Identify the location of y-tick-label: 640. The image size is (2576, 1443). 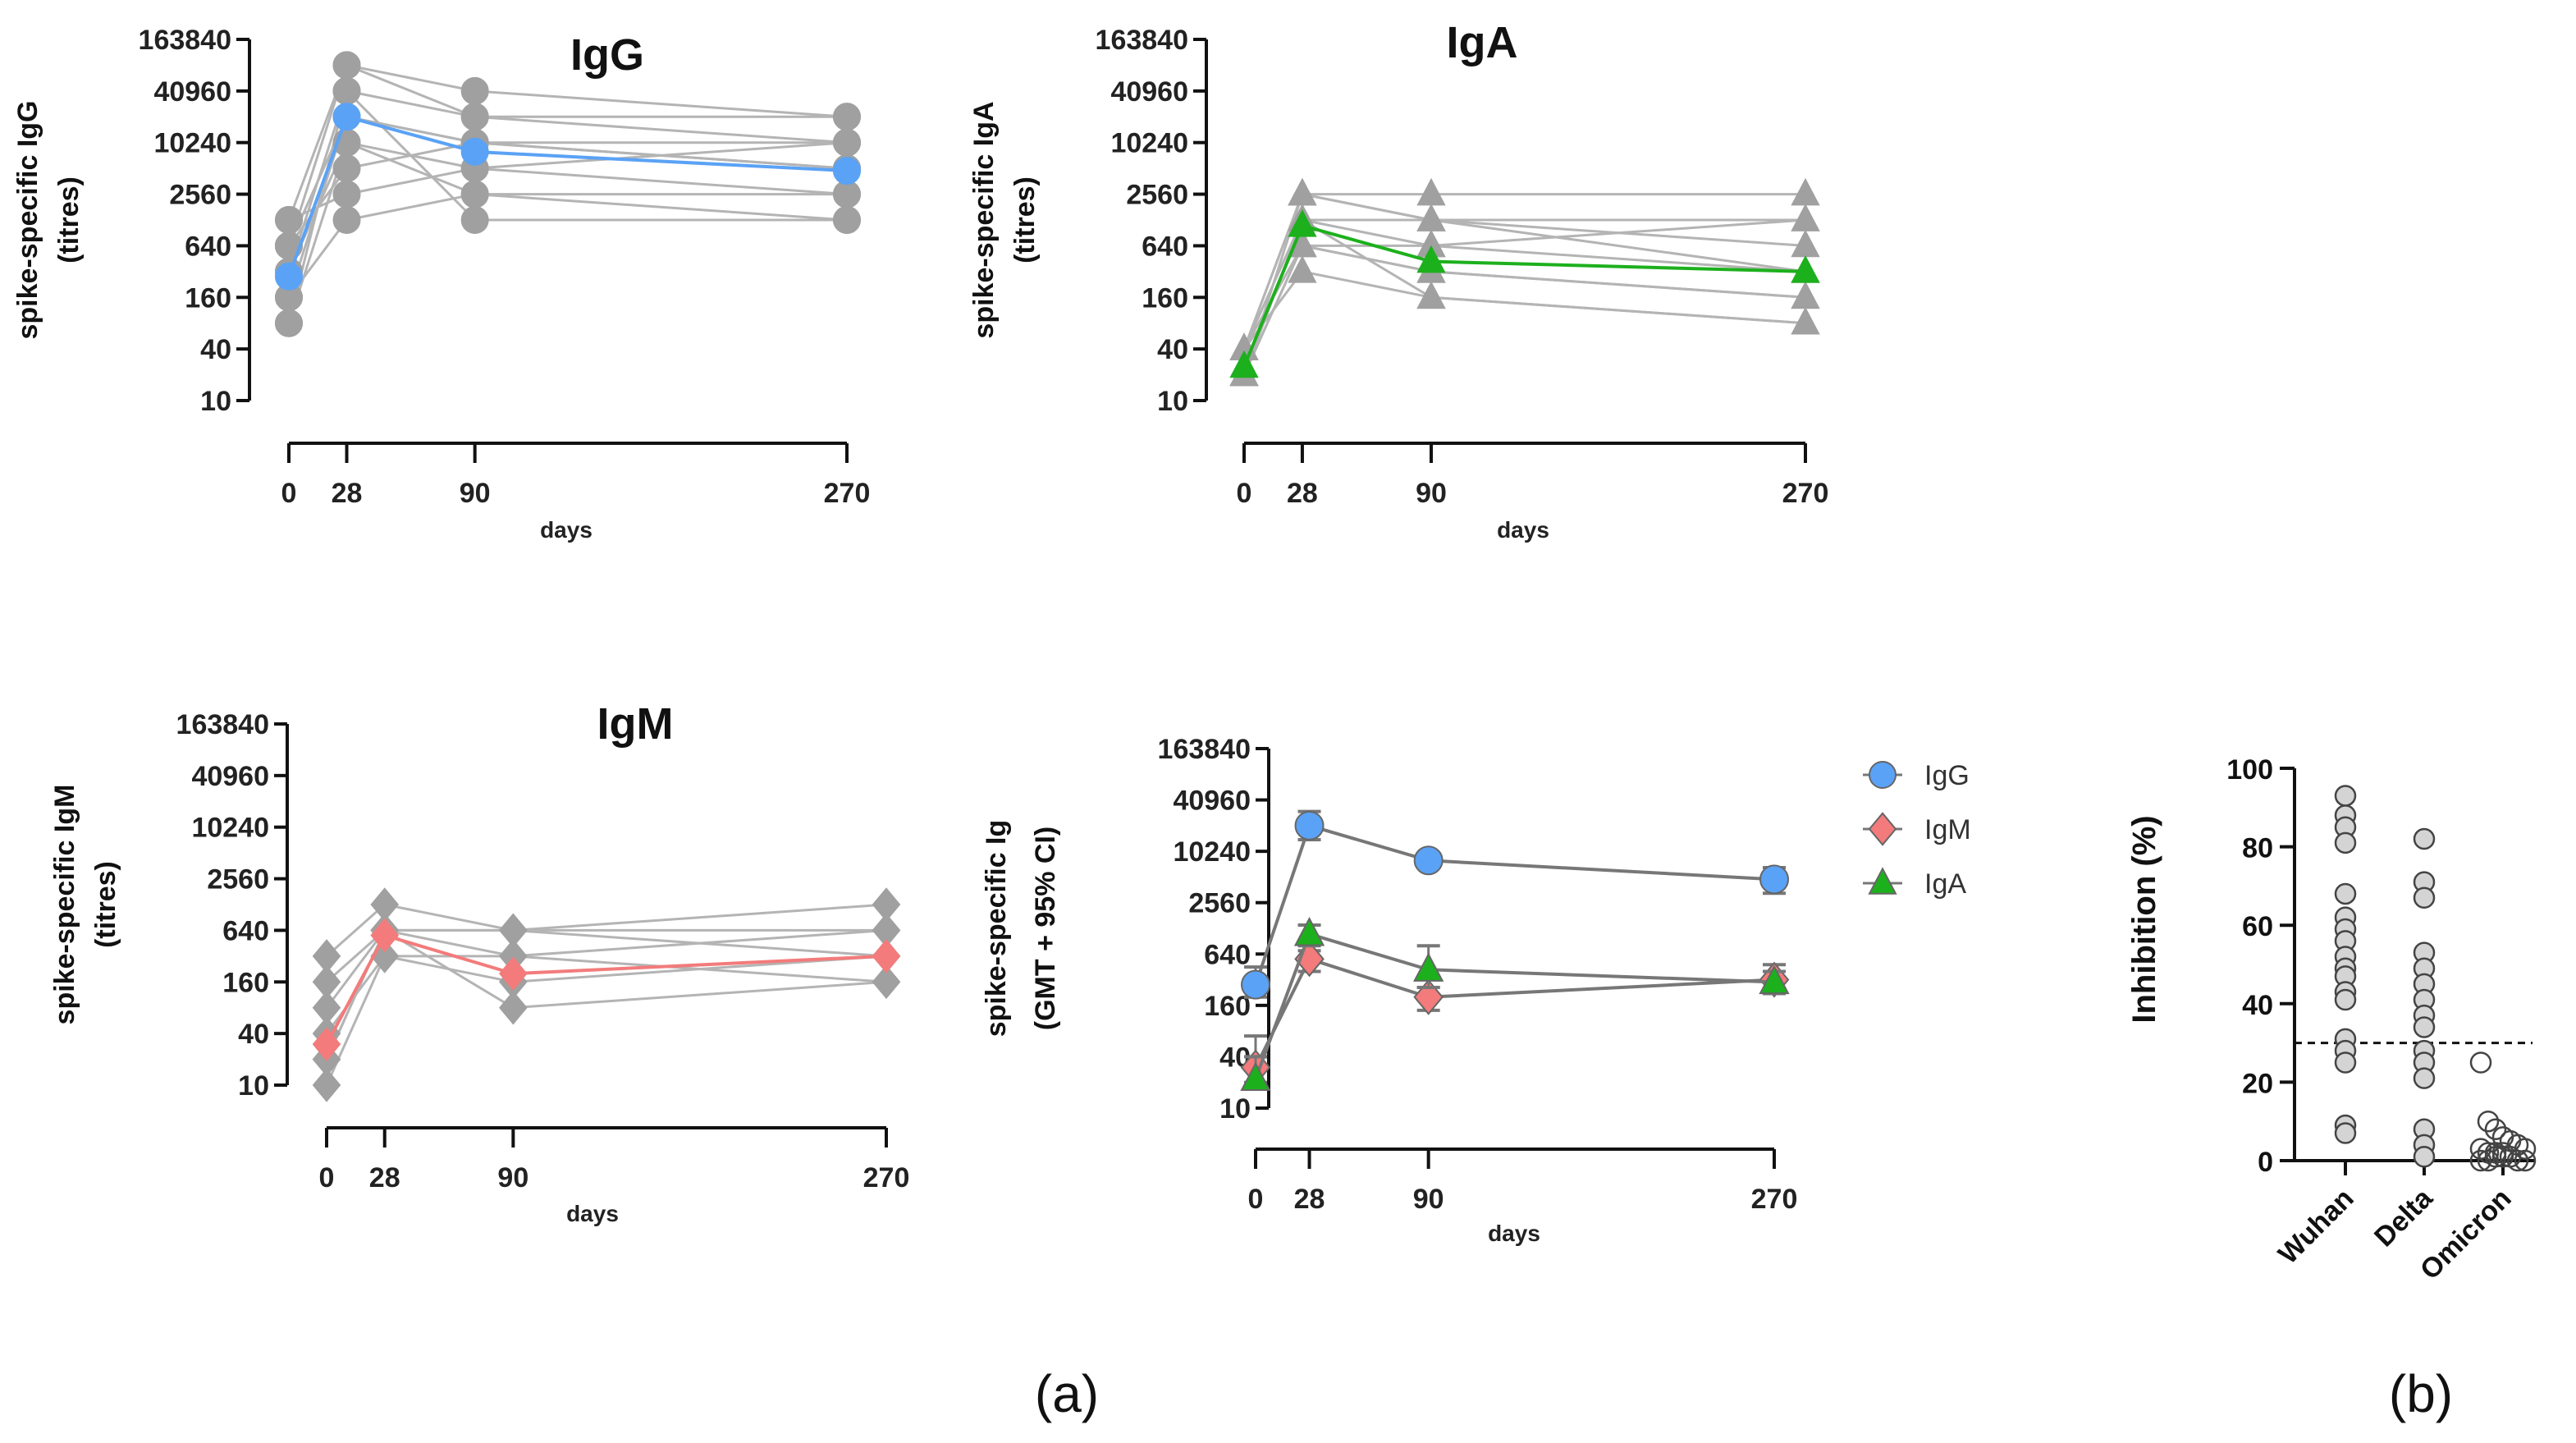
(1165, 246).